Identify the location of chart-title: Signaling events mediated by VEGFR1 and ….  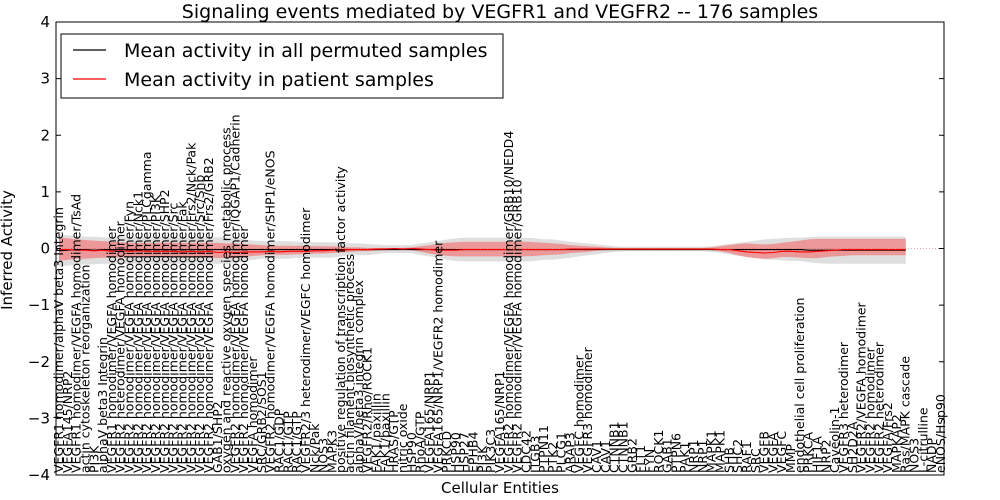
(500, 12).